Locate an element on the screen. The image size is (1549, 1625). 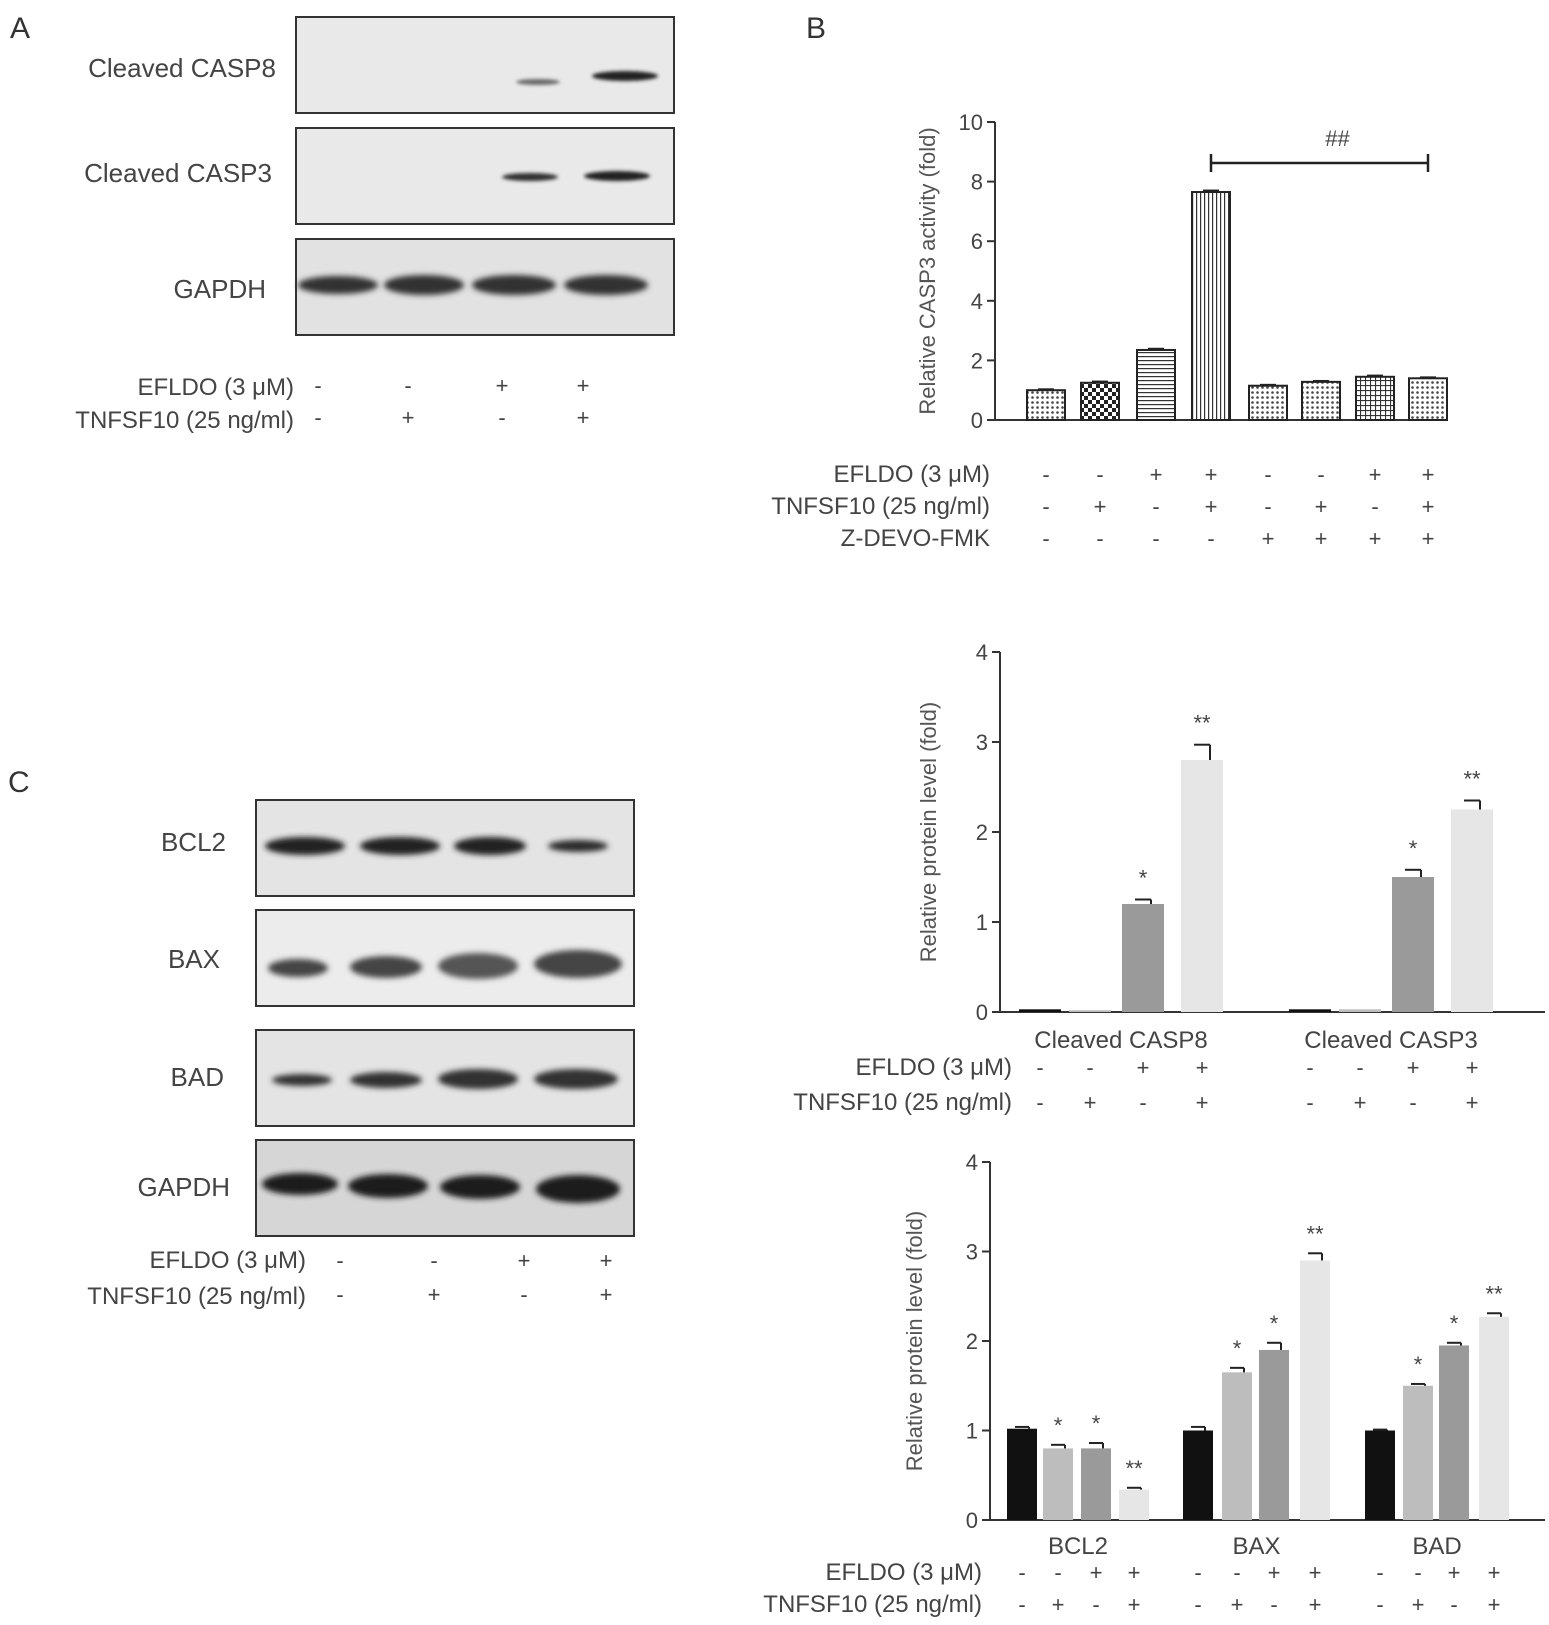
blot-label: BAX is located at coordinates (194, 959).